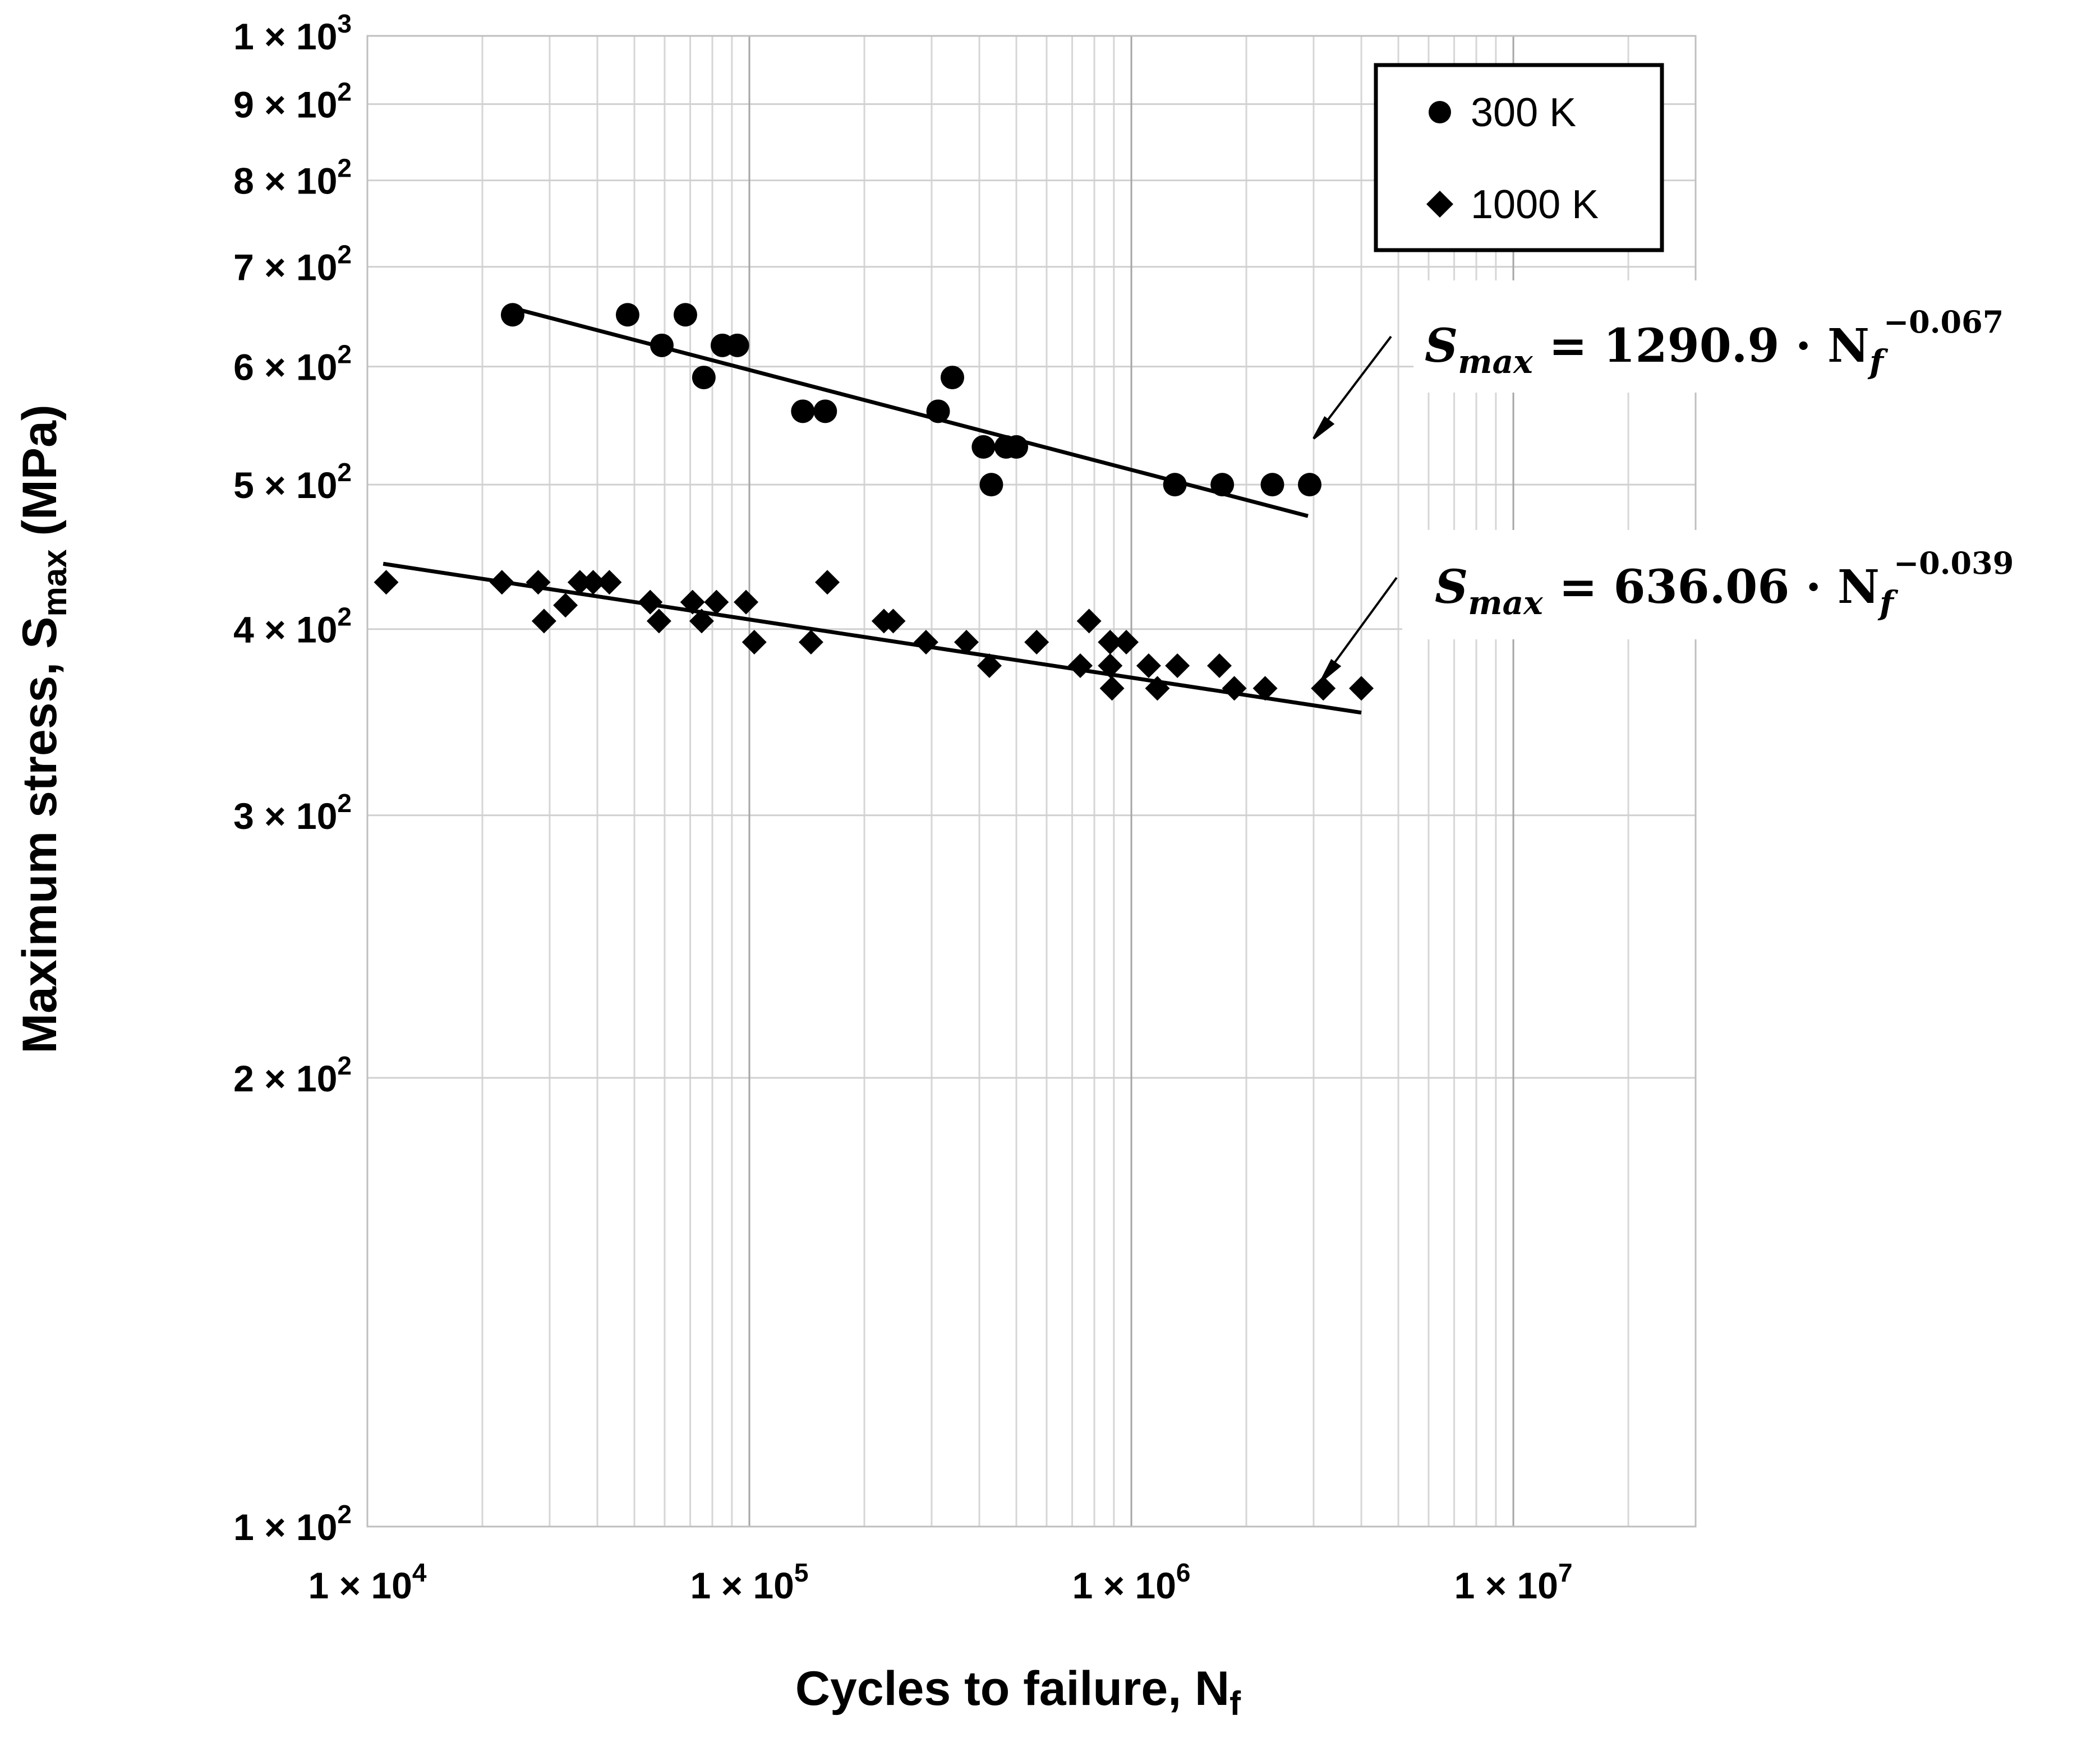 The image size is (2100, 1738). Describe the element at coordinates (1131, 1582) in the screenshot. I see `x-tick-label: 1 × 10⁶` at that location.